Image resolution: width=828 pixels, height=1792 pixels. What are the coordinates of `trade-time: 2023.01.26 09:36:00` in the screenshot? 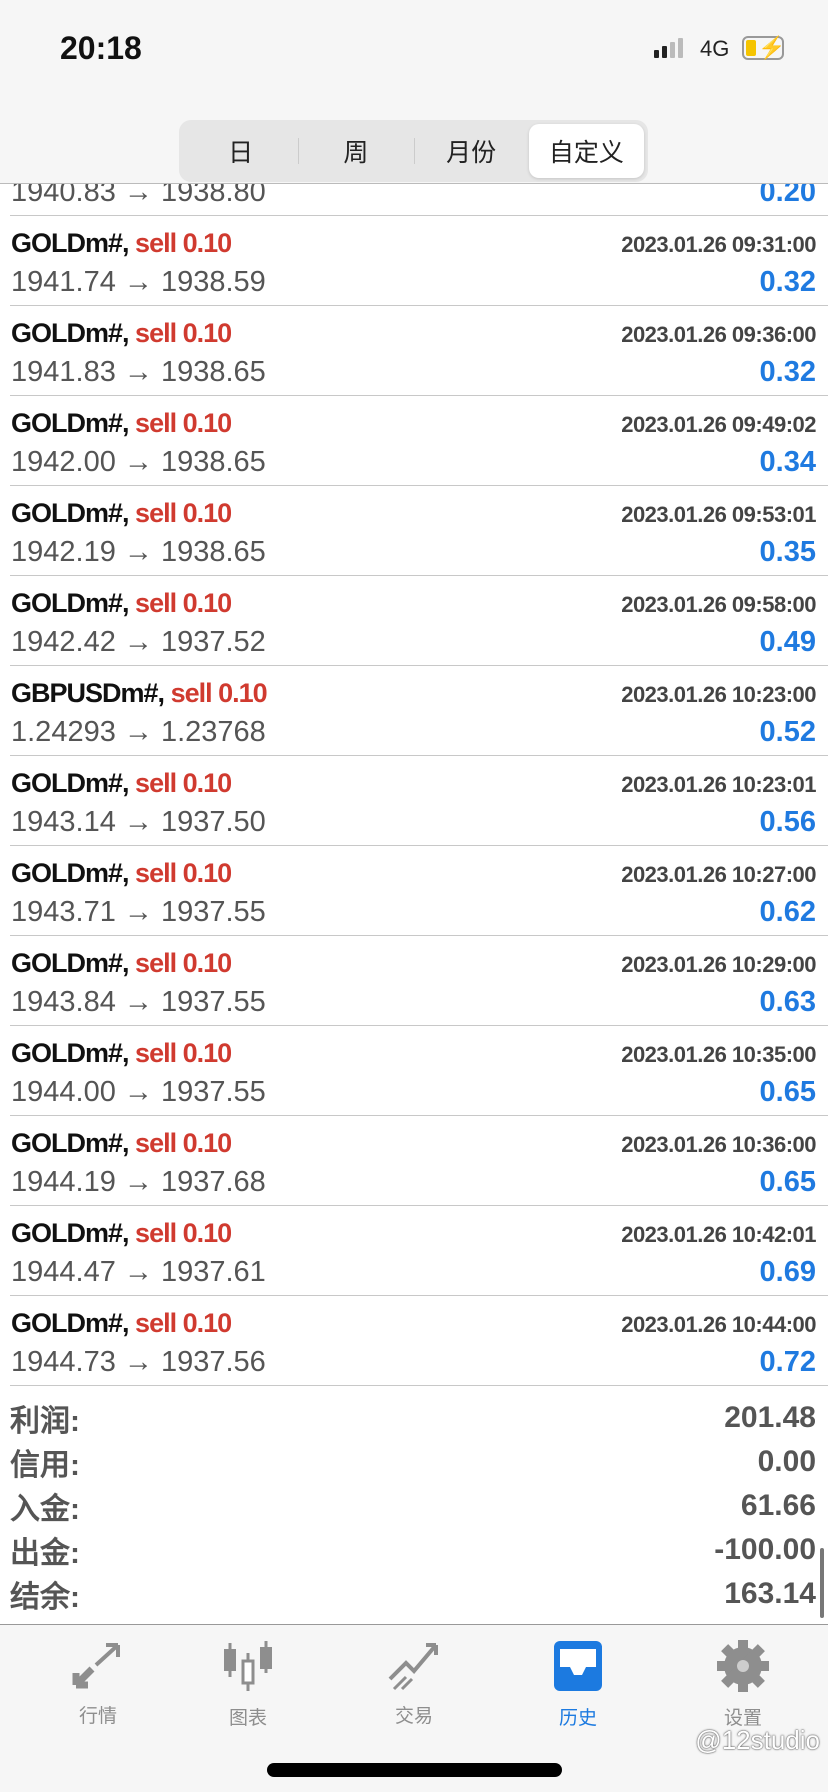 It's located at (718, 334).